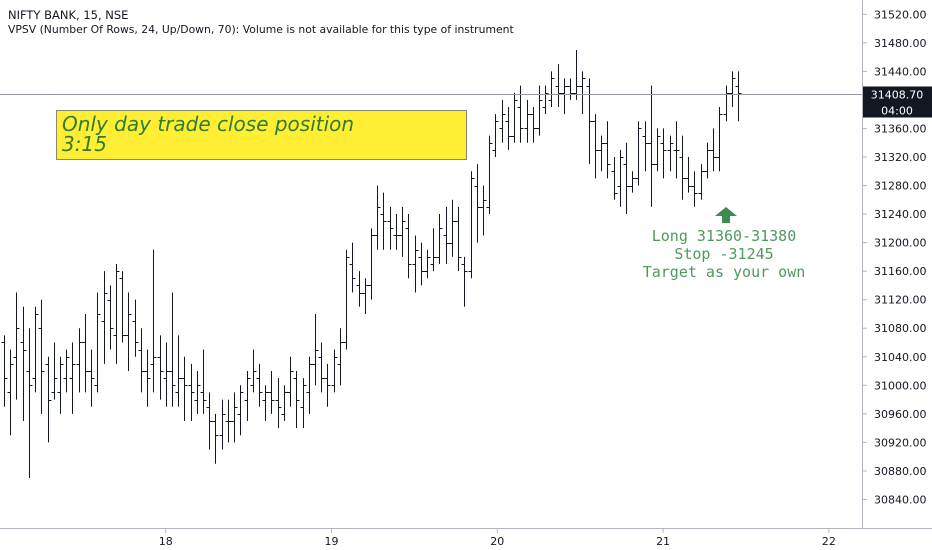 This screenshot has width=932, height=550. I want to click on y-tick-label: 30960.00, so click(900, 414).